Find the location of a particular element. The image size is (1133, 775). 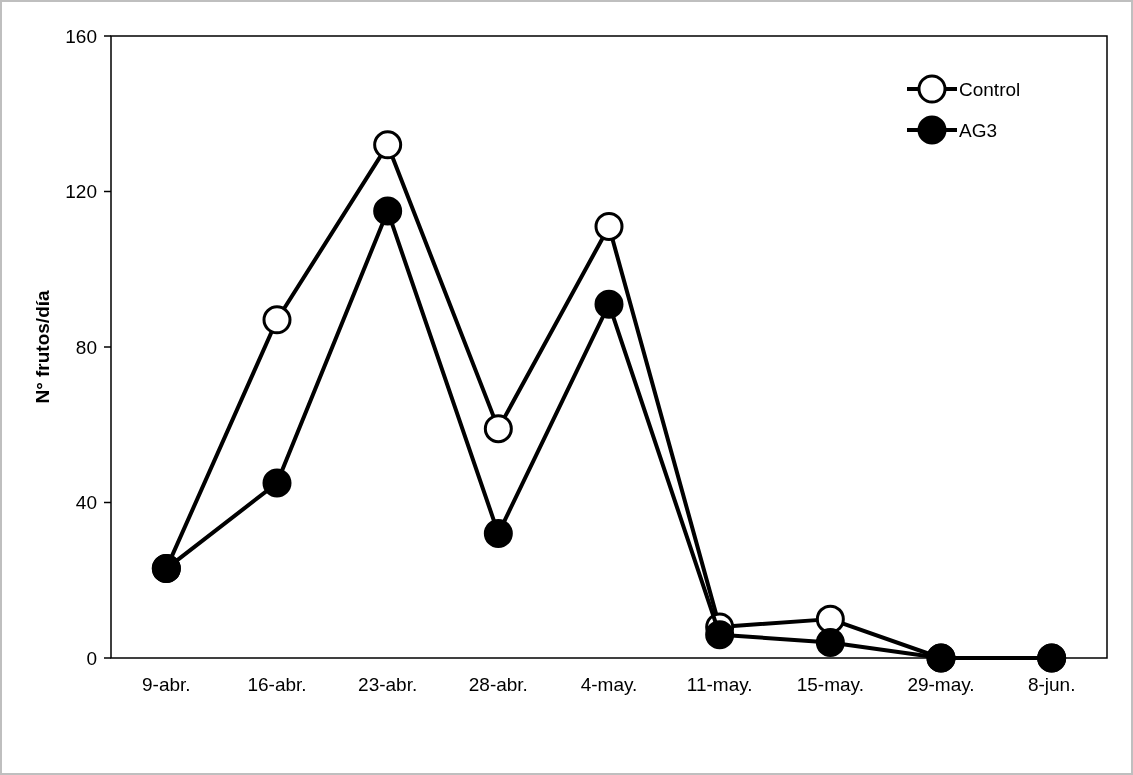

y-tick-label: 40 is located at coordinates (86, 503).